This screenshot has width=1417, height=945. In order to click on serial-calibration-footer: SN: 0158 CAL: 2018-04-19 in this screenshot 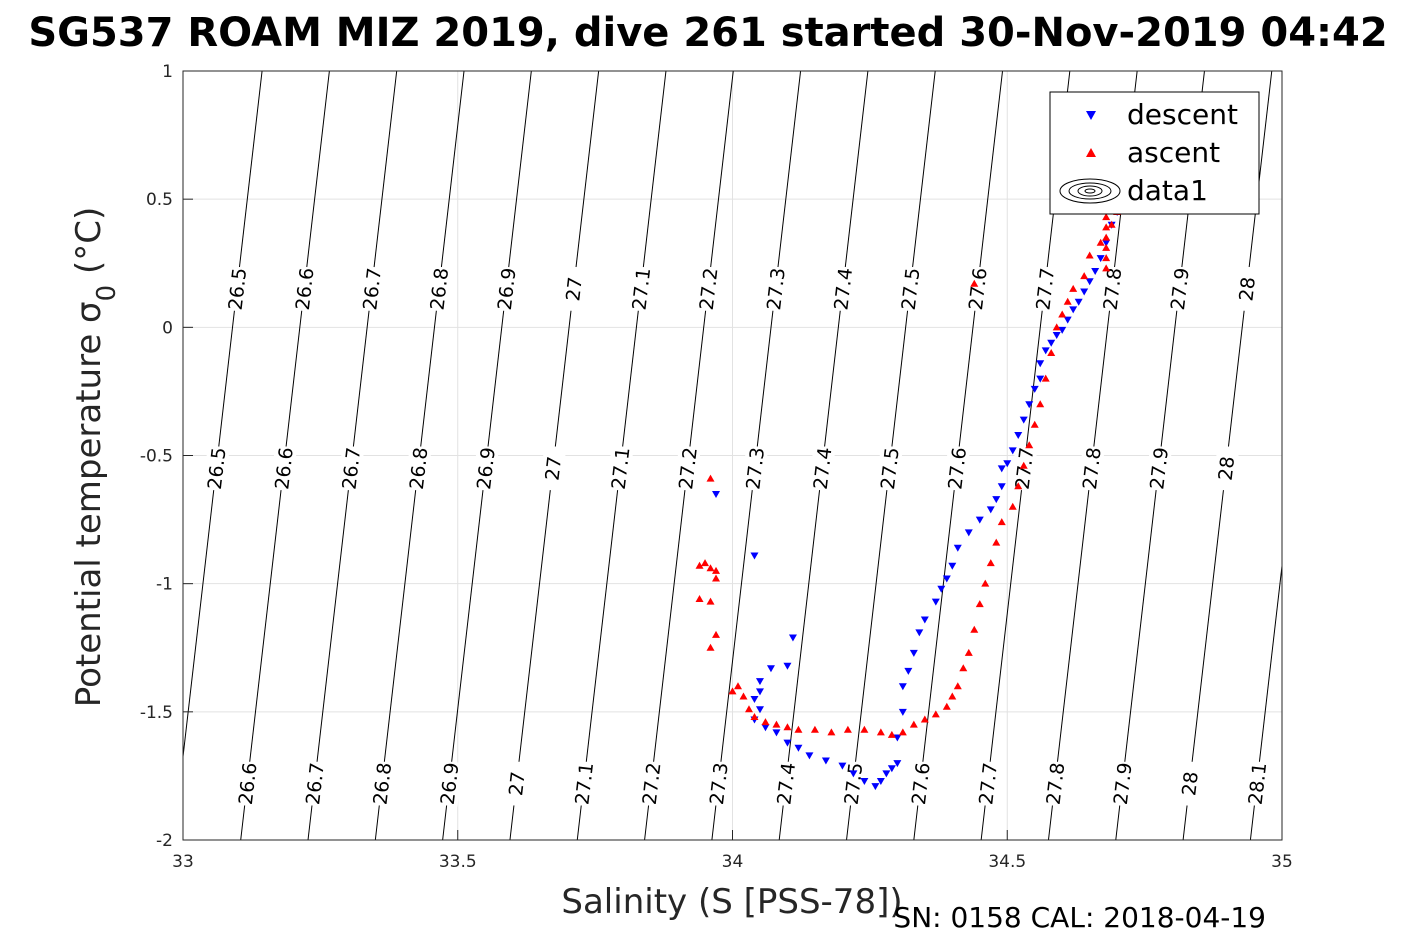, I will do `click(1079, 917)`.